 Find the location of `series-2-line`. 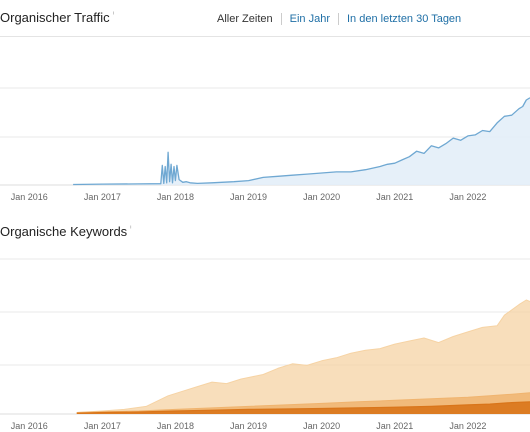

series-2-line is located at coordinates (303, 402).